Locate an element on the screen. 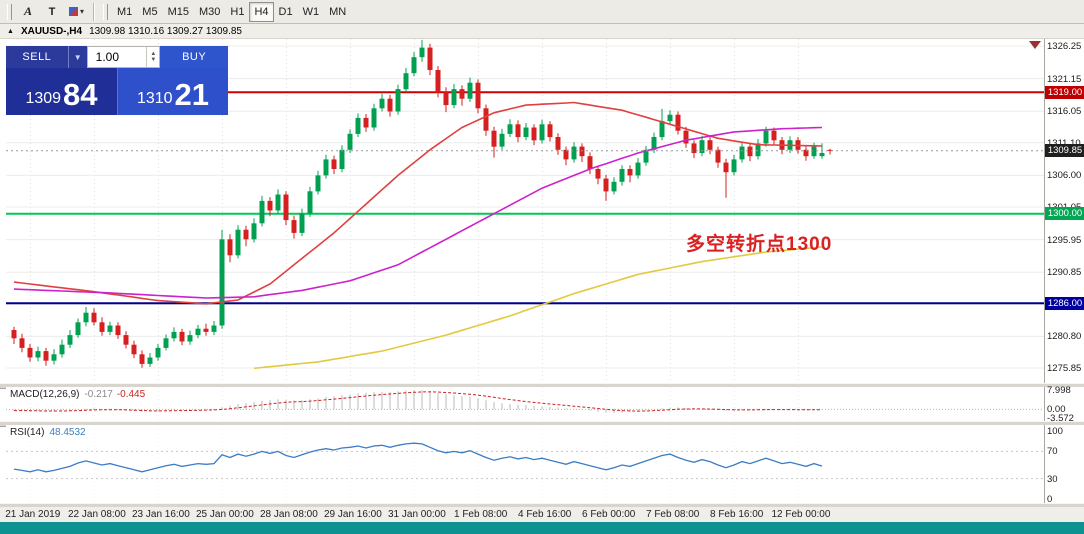 The width and height of the screenshot is (1084, 534). price-axis-tag: 1286.00 is located at coordinates (1064, 303).